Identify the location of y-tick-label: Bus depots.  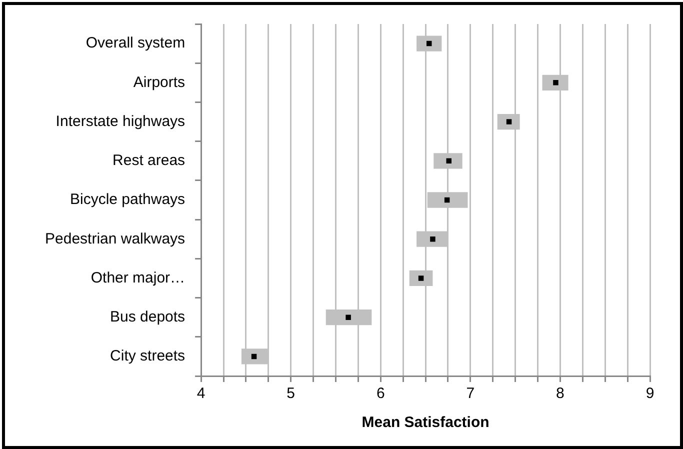
(148, 317).